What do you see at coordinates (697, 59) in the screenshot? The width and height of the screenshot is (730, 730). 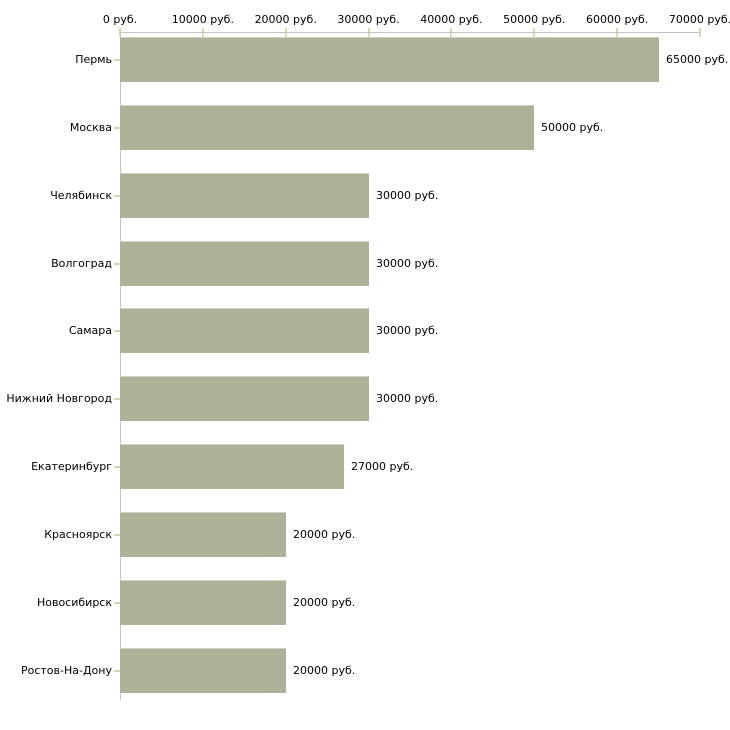 I see `value-label: 65000 руб.` at bounding box center [697, 59].